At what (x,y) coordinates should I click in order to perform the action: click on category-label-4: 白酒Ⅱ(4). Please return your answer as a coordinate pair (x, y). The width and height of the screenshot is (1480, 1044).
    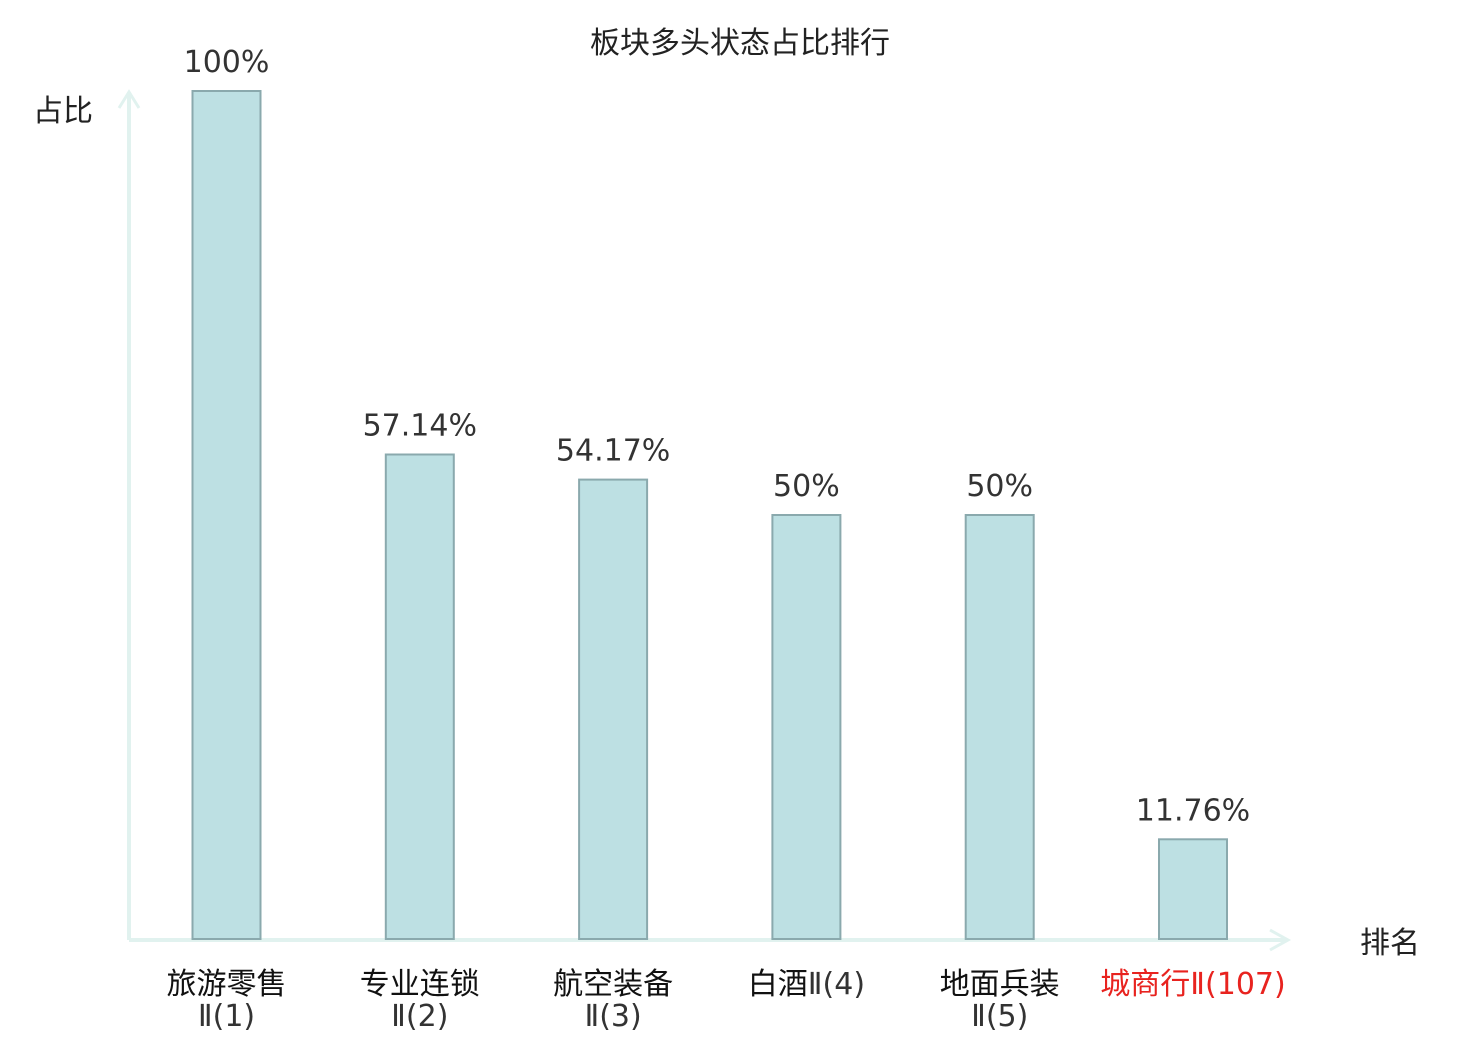
    Looking at the image, I should click on (806, 984).